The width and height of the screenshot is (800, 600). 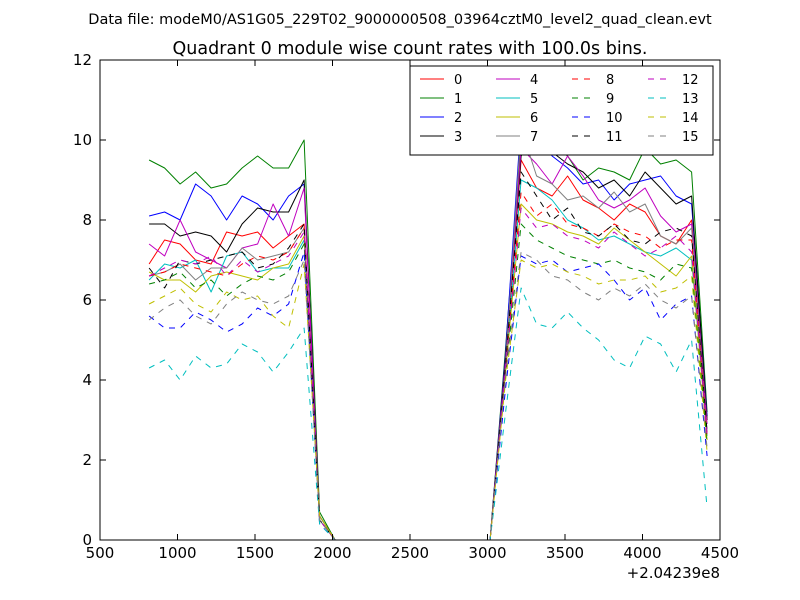 What do you see at coordinates (614, 137) in the screenshot?
I see `legend-label-11: 11` at bounding box center [614, 137].